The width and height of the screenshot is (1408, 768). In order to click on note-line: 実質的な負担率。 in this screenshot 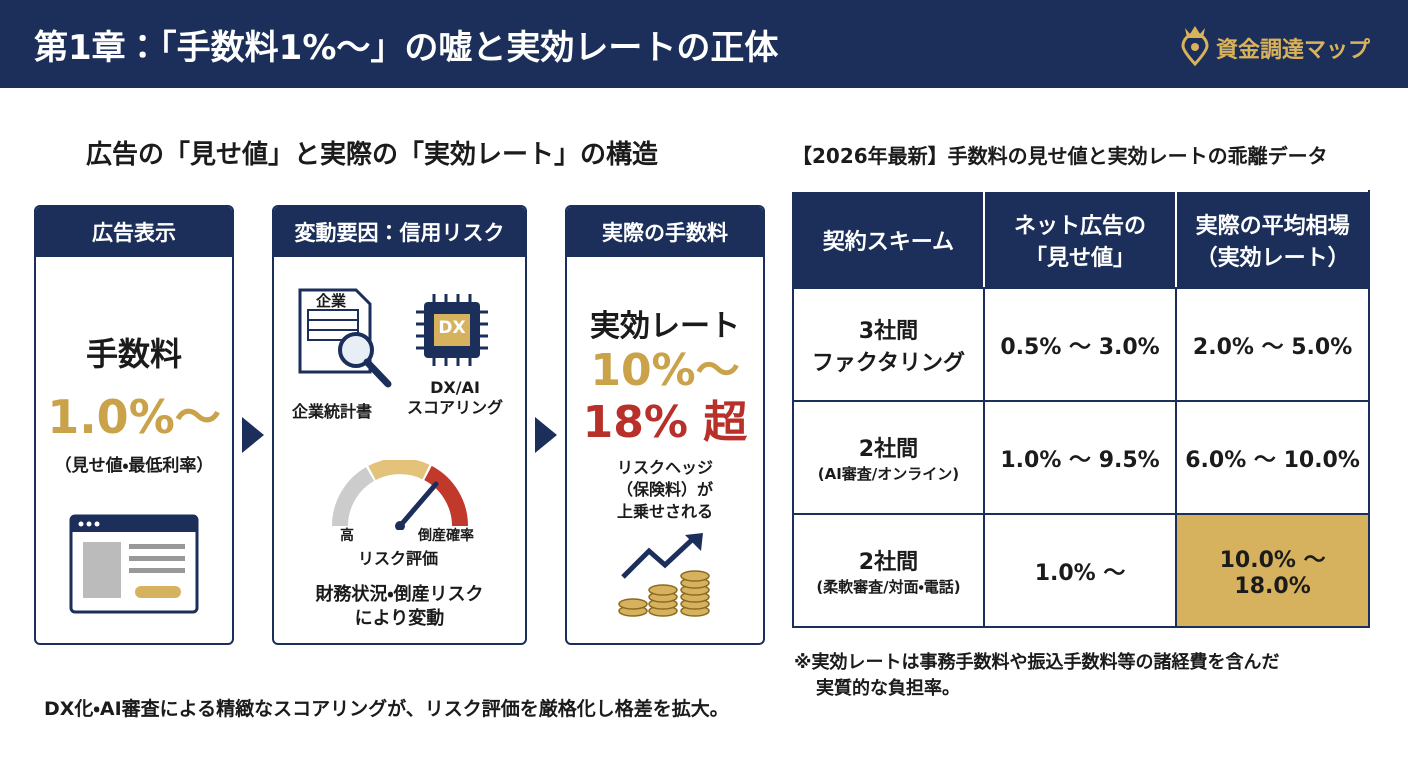, I will do `click(888, 688)`.